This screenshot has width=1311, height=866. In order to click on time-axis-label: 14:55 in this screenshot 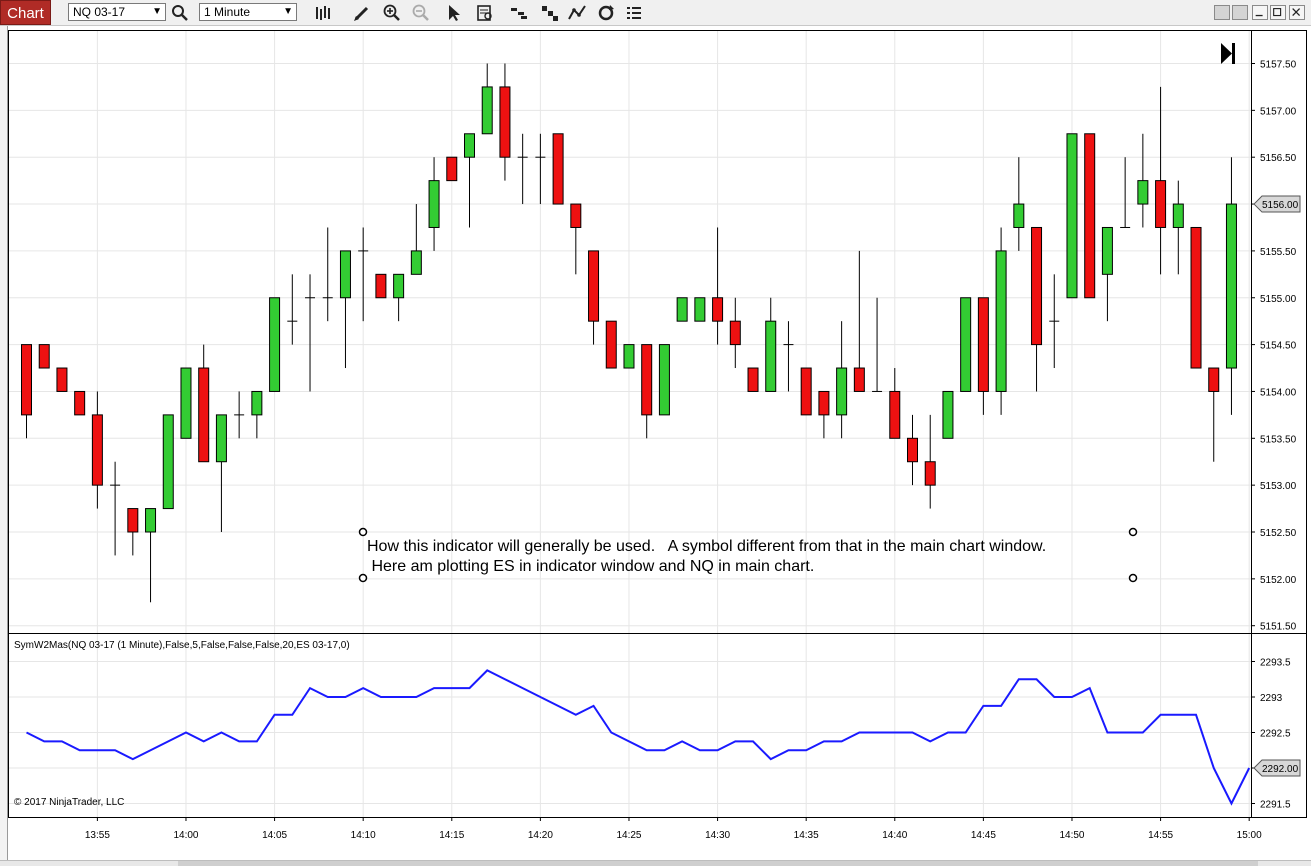, I will do `click(1160, 835)`.